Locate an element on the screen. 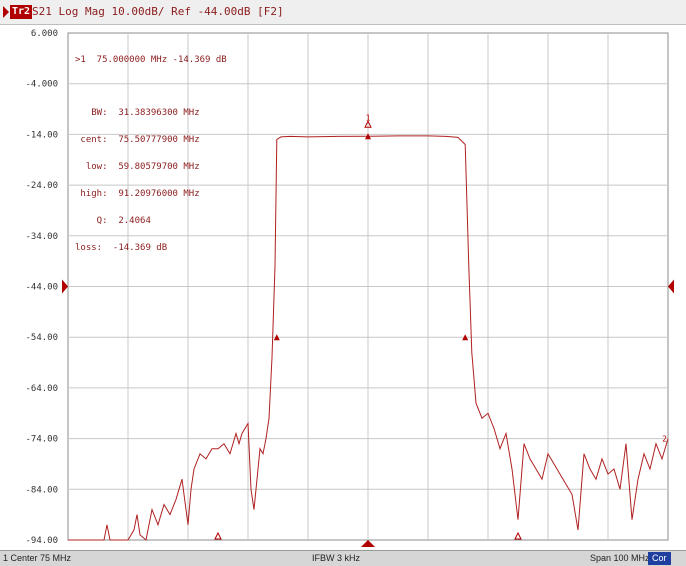 This screenshot has width=686, height=566. y-tick-label: -14.00 is located at coordinates (41, 135).